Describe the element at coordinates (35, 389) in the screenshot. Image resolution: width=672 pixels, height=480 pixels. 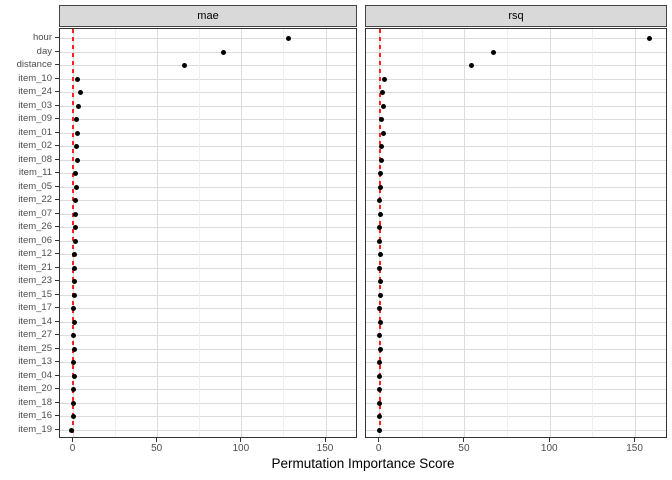
I see `y-tick-label: item_20` at that location.